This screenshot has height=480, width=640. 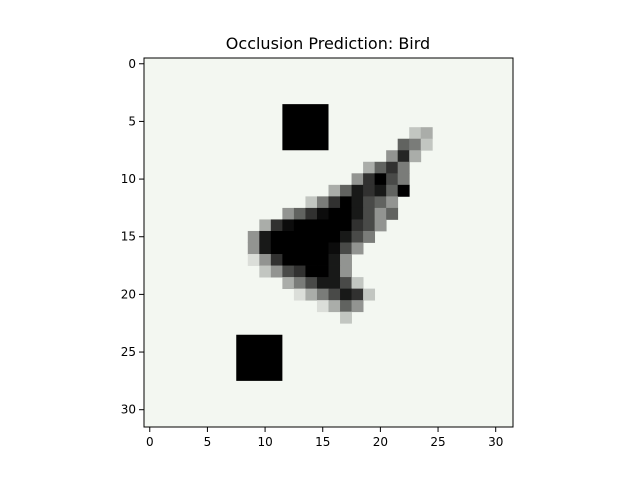 I want to click on y-tick-label: 25, so click(x=128, y=352).